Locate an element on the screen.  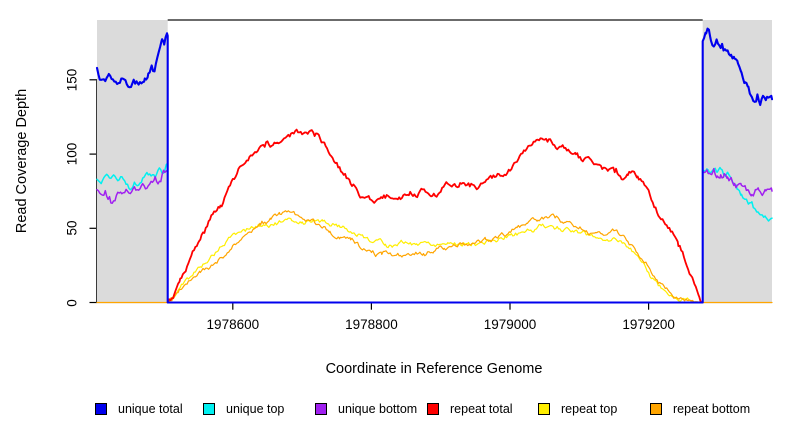
legend-label: repeat bottom is located at coordinates (712, 409).